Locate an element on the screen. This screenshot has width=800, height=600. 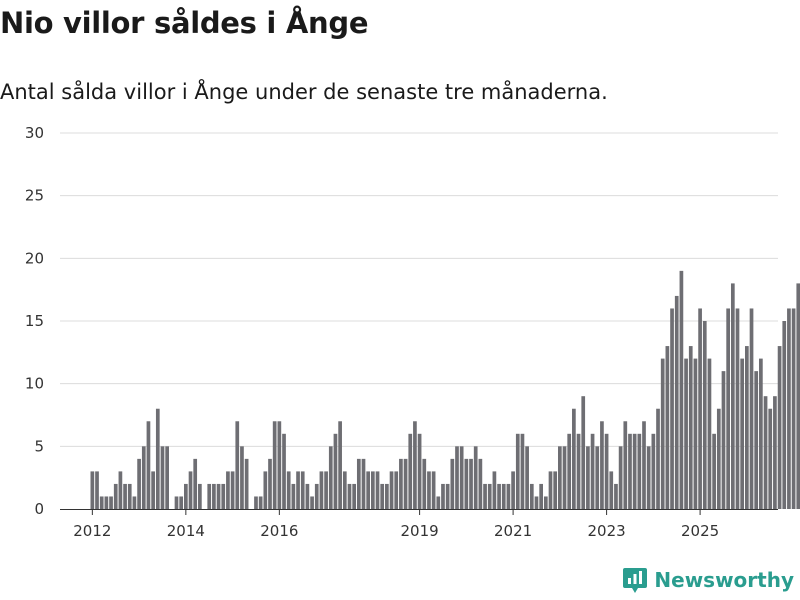
x-tick-label: 2021 is located at coordinates (513, 531).